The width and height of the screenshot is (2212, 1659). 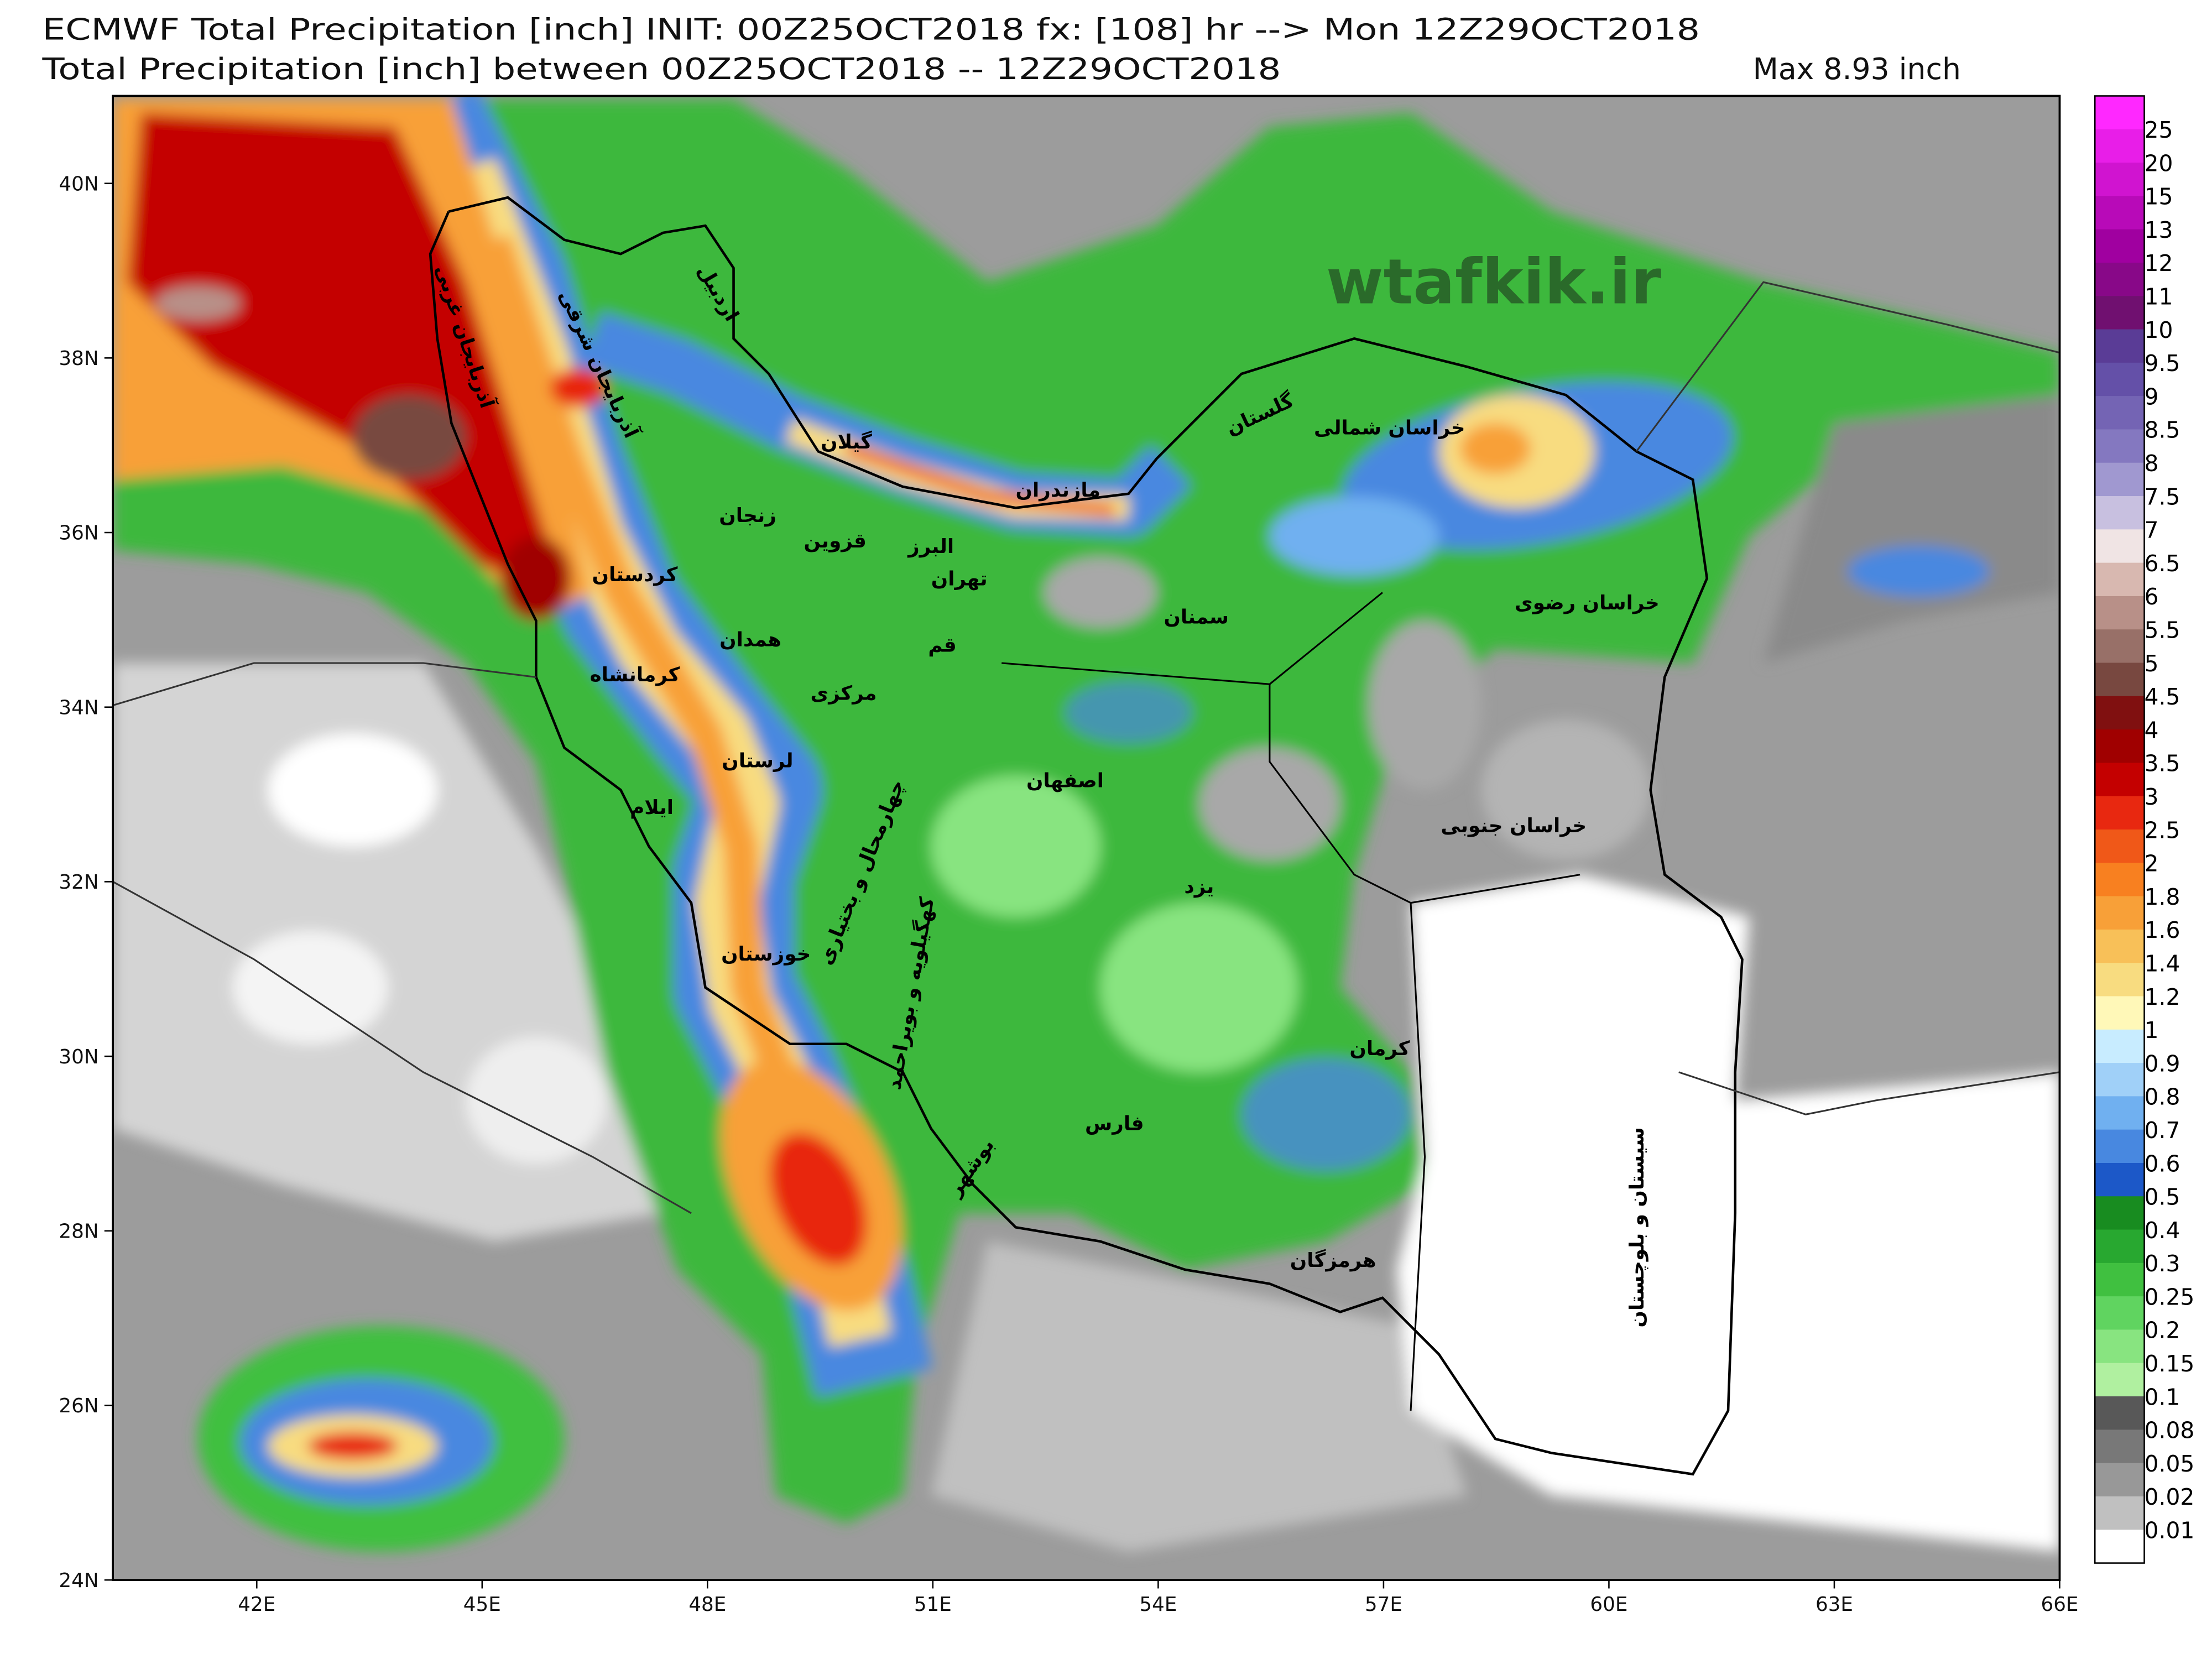 I want to click on colorbar-label: 8, so click(x=2152, y=464).